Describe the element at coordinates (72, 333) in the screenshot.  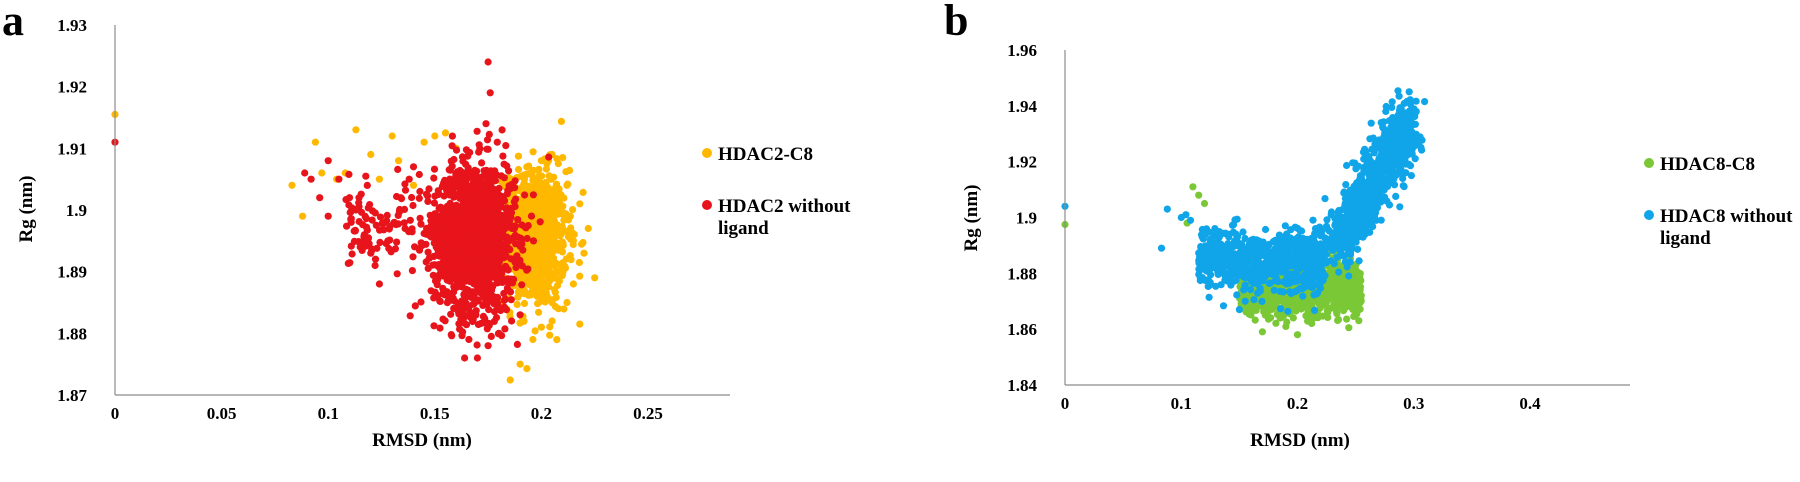
I see `y-tick-label: 1.88` at that location.